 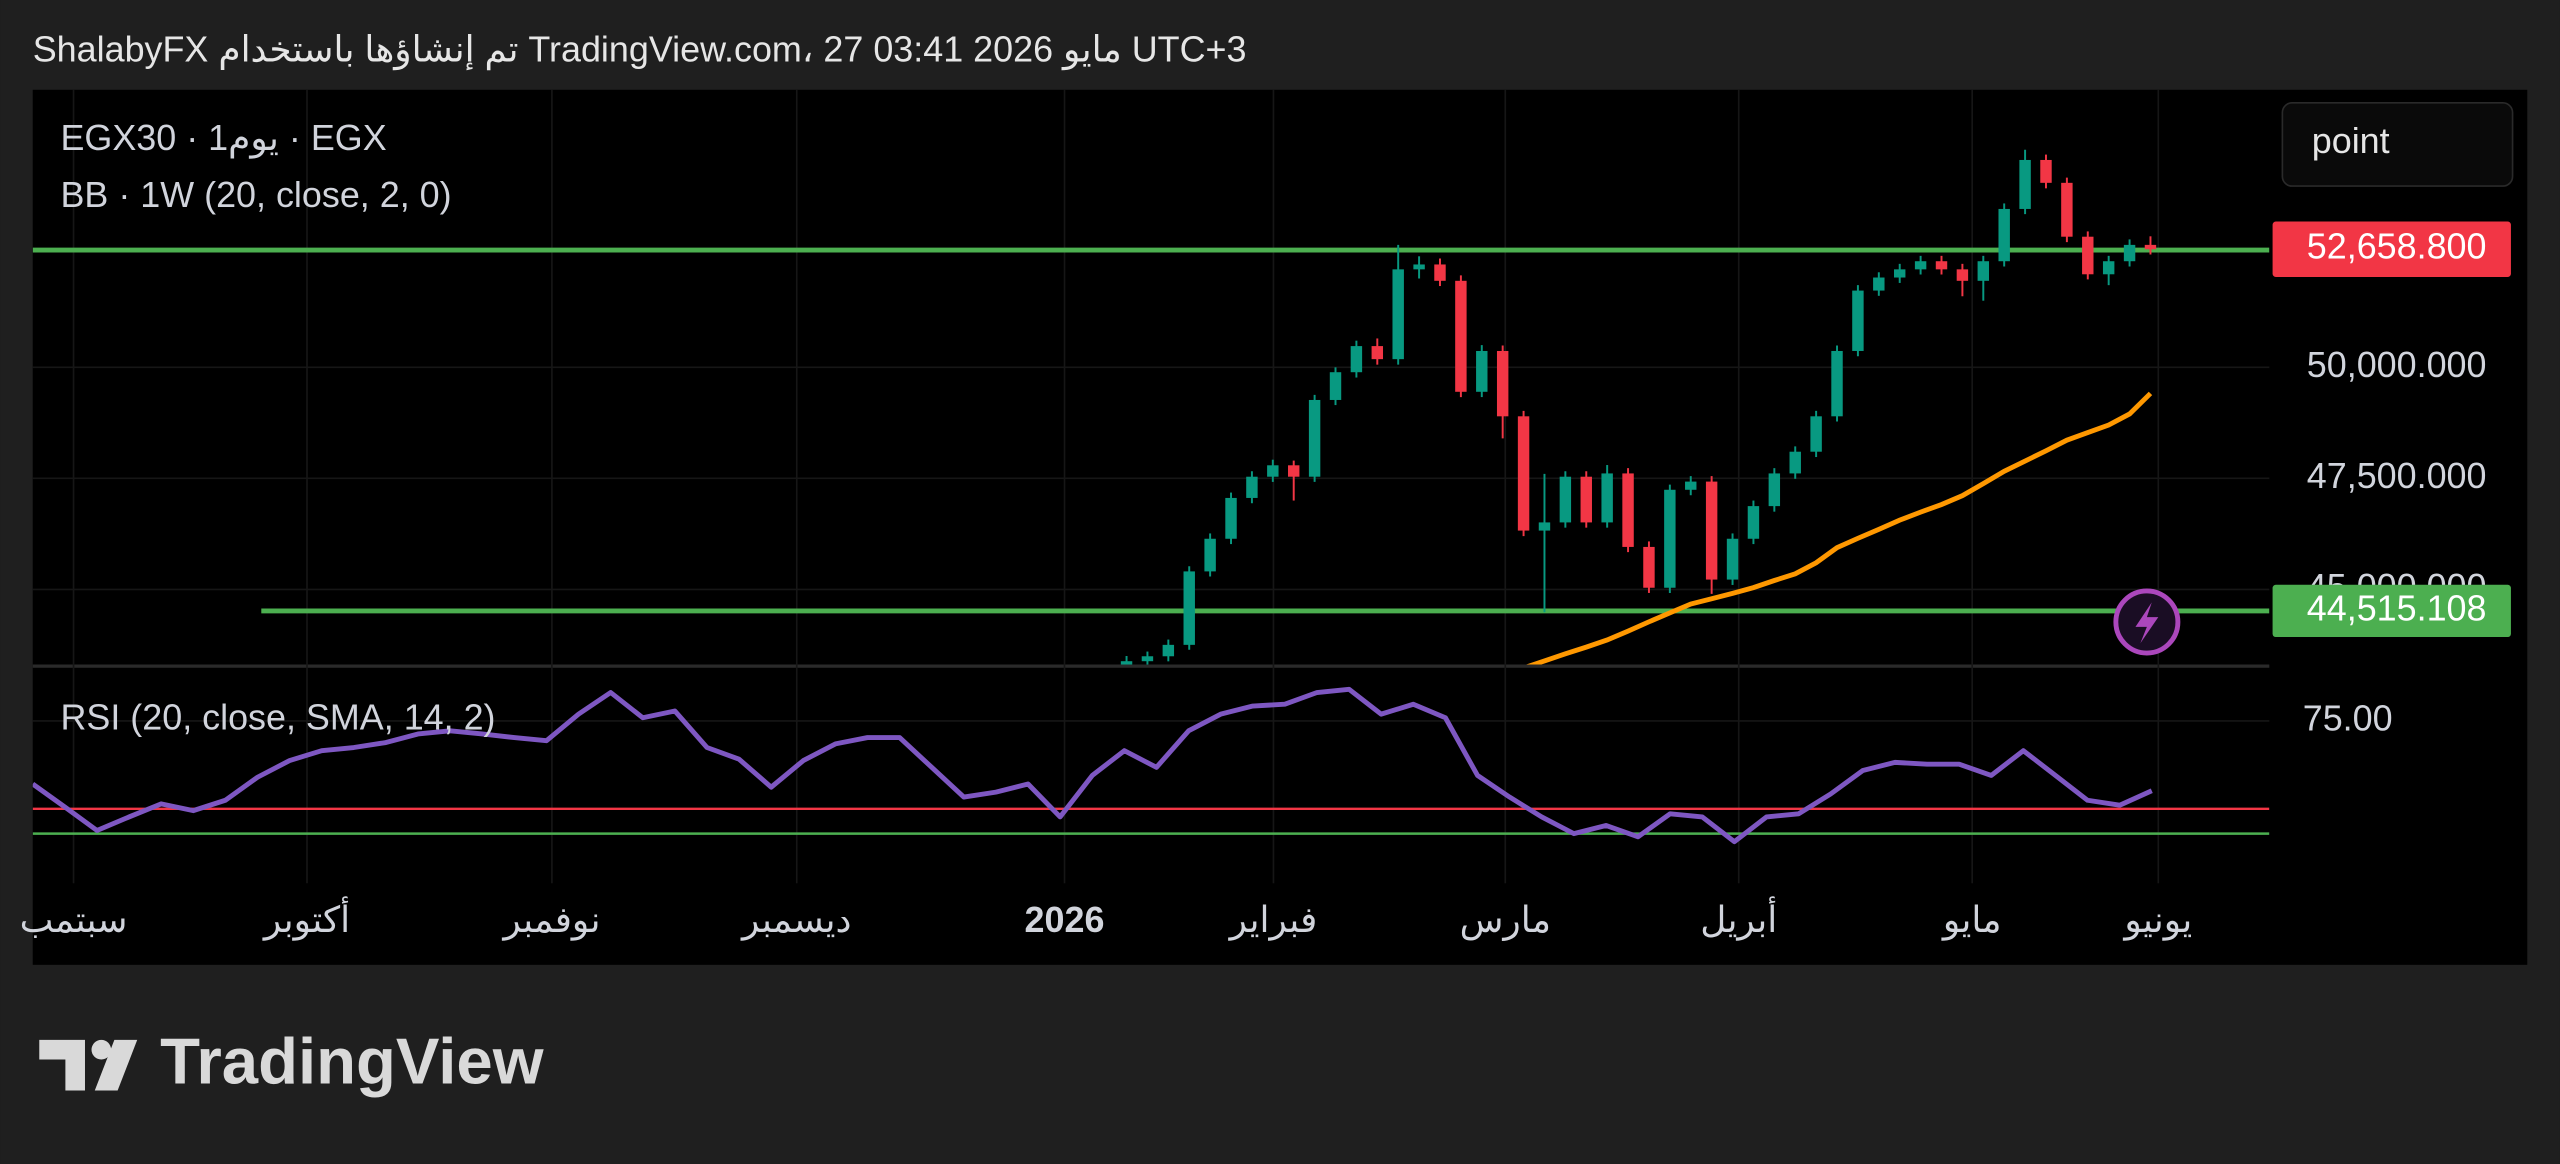 What do you see at coordinates (1738, 918) in the screenshot?
I see `x-tick-label: أبريل` at bounding box center [1738, 918].